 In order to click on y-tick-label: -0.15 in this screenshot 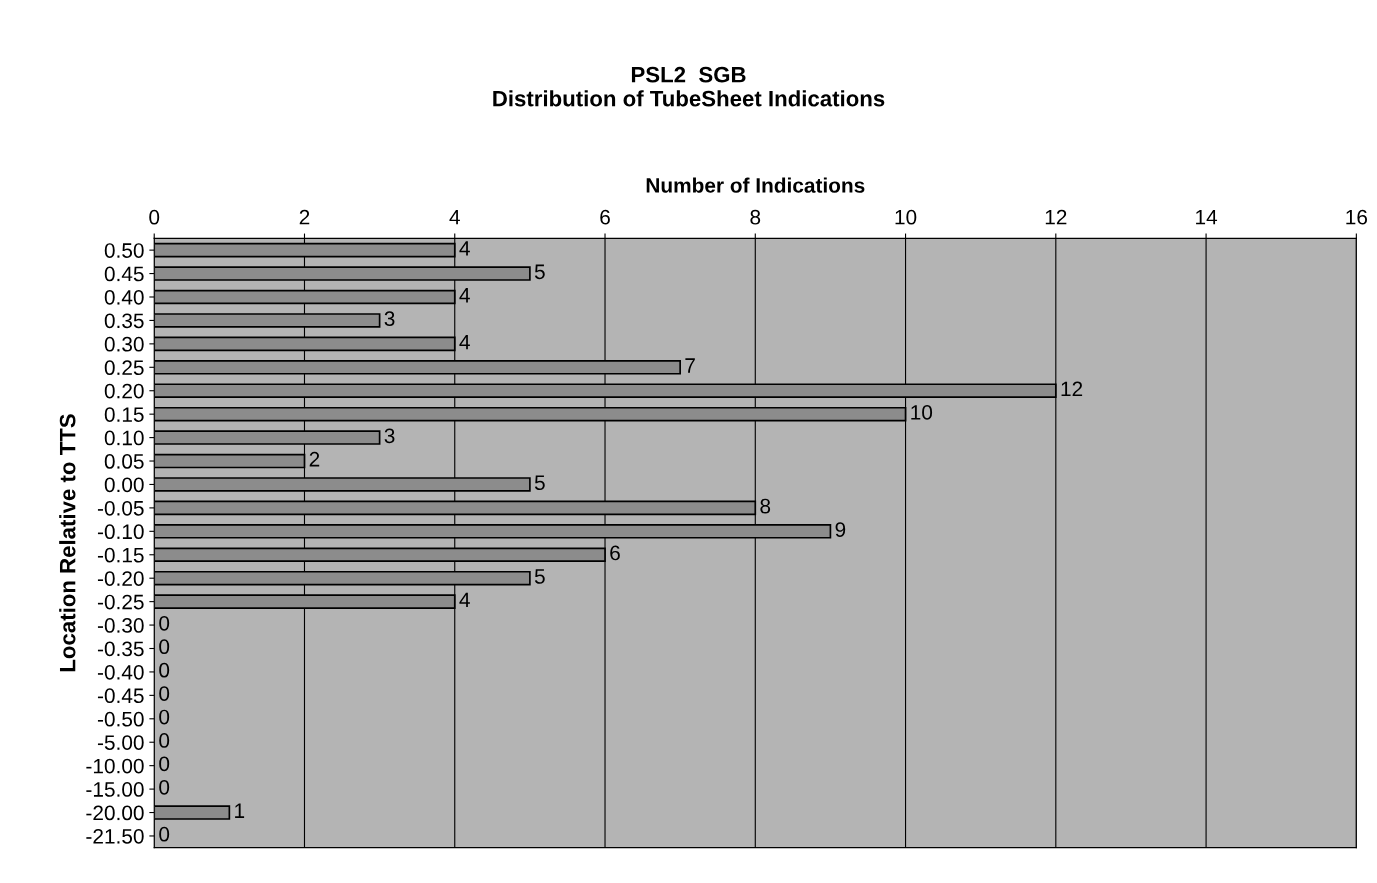, I will do `click(120, 555)`.